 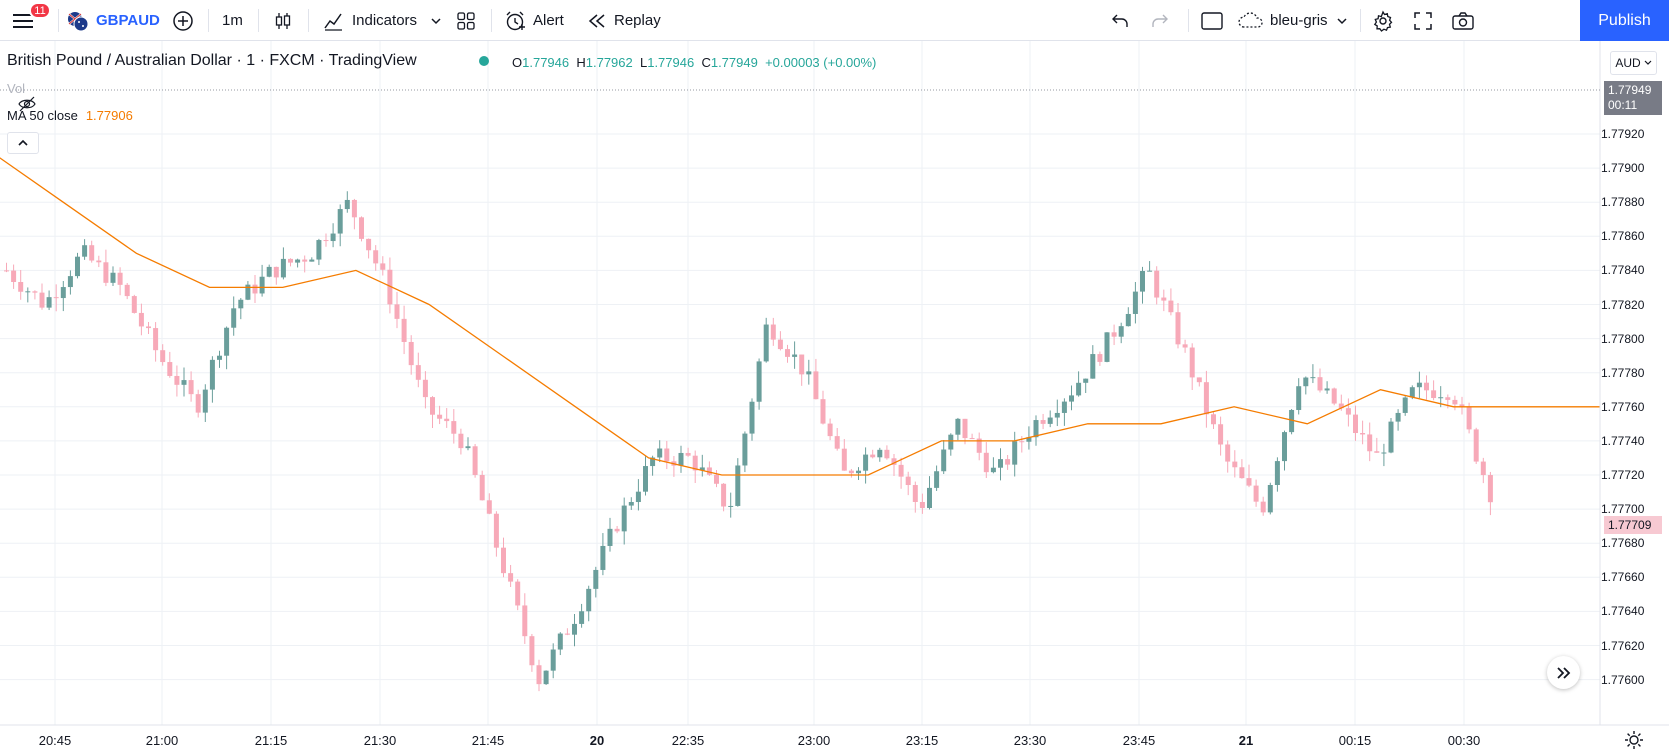 I want to click on templates-button, so click(x=466, y=20).